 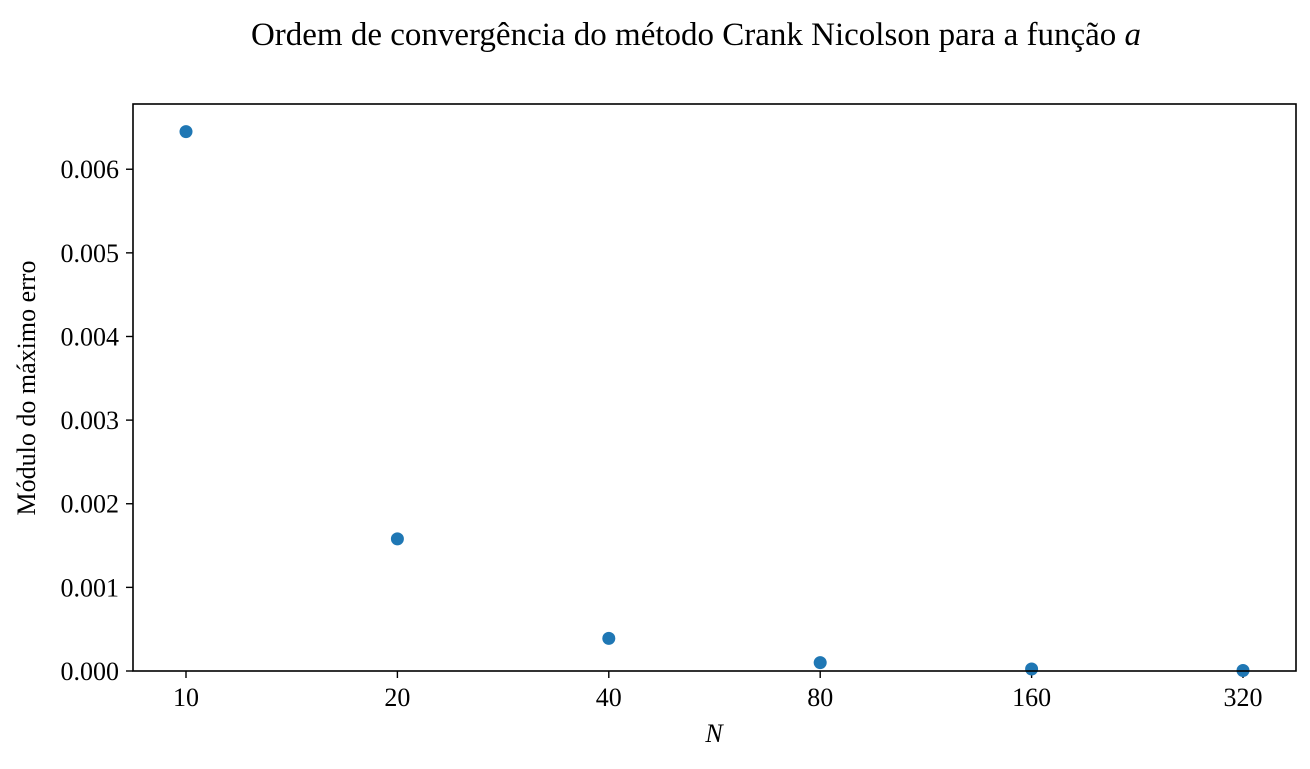 What do you see at coordinates (1031, 697) in the screenshot?
I see `x-tick-label: 160` at bounding box center [1031, 697].